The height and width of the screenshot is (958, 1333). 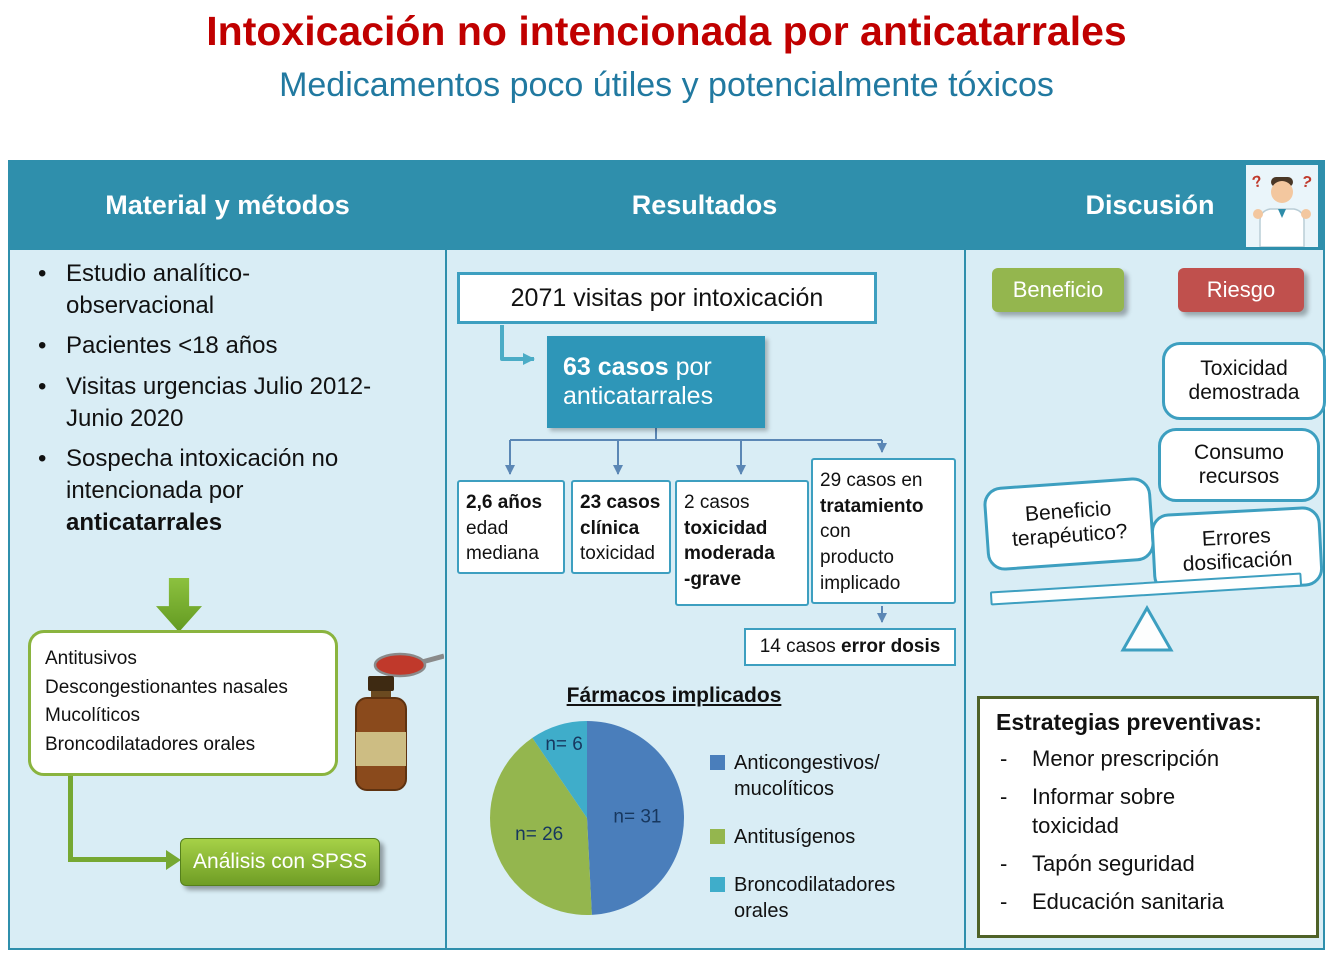 What do you see at coordinates (1104, 811) in the screenshot?
I see `strategy-text: Informar sobre toxicidad` at bounding box center [1104, 811].